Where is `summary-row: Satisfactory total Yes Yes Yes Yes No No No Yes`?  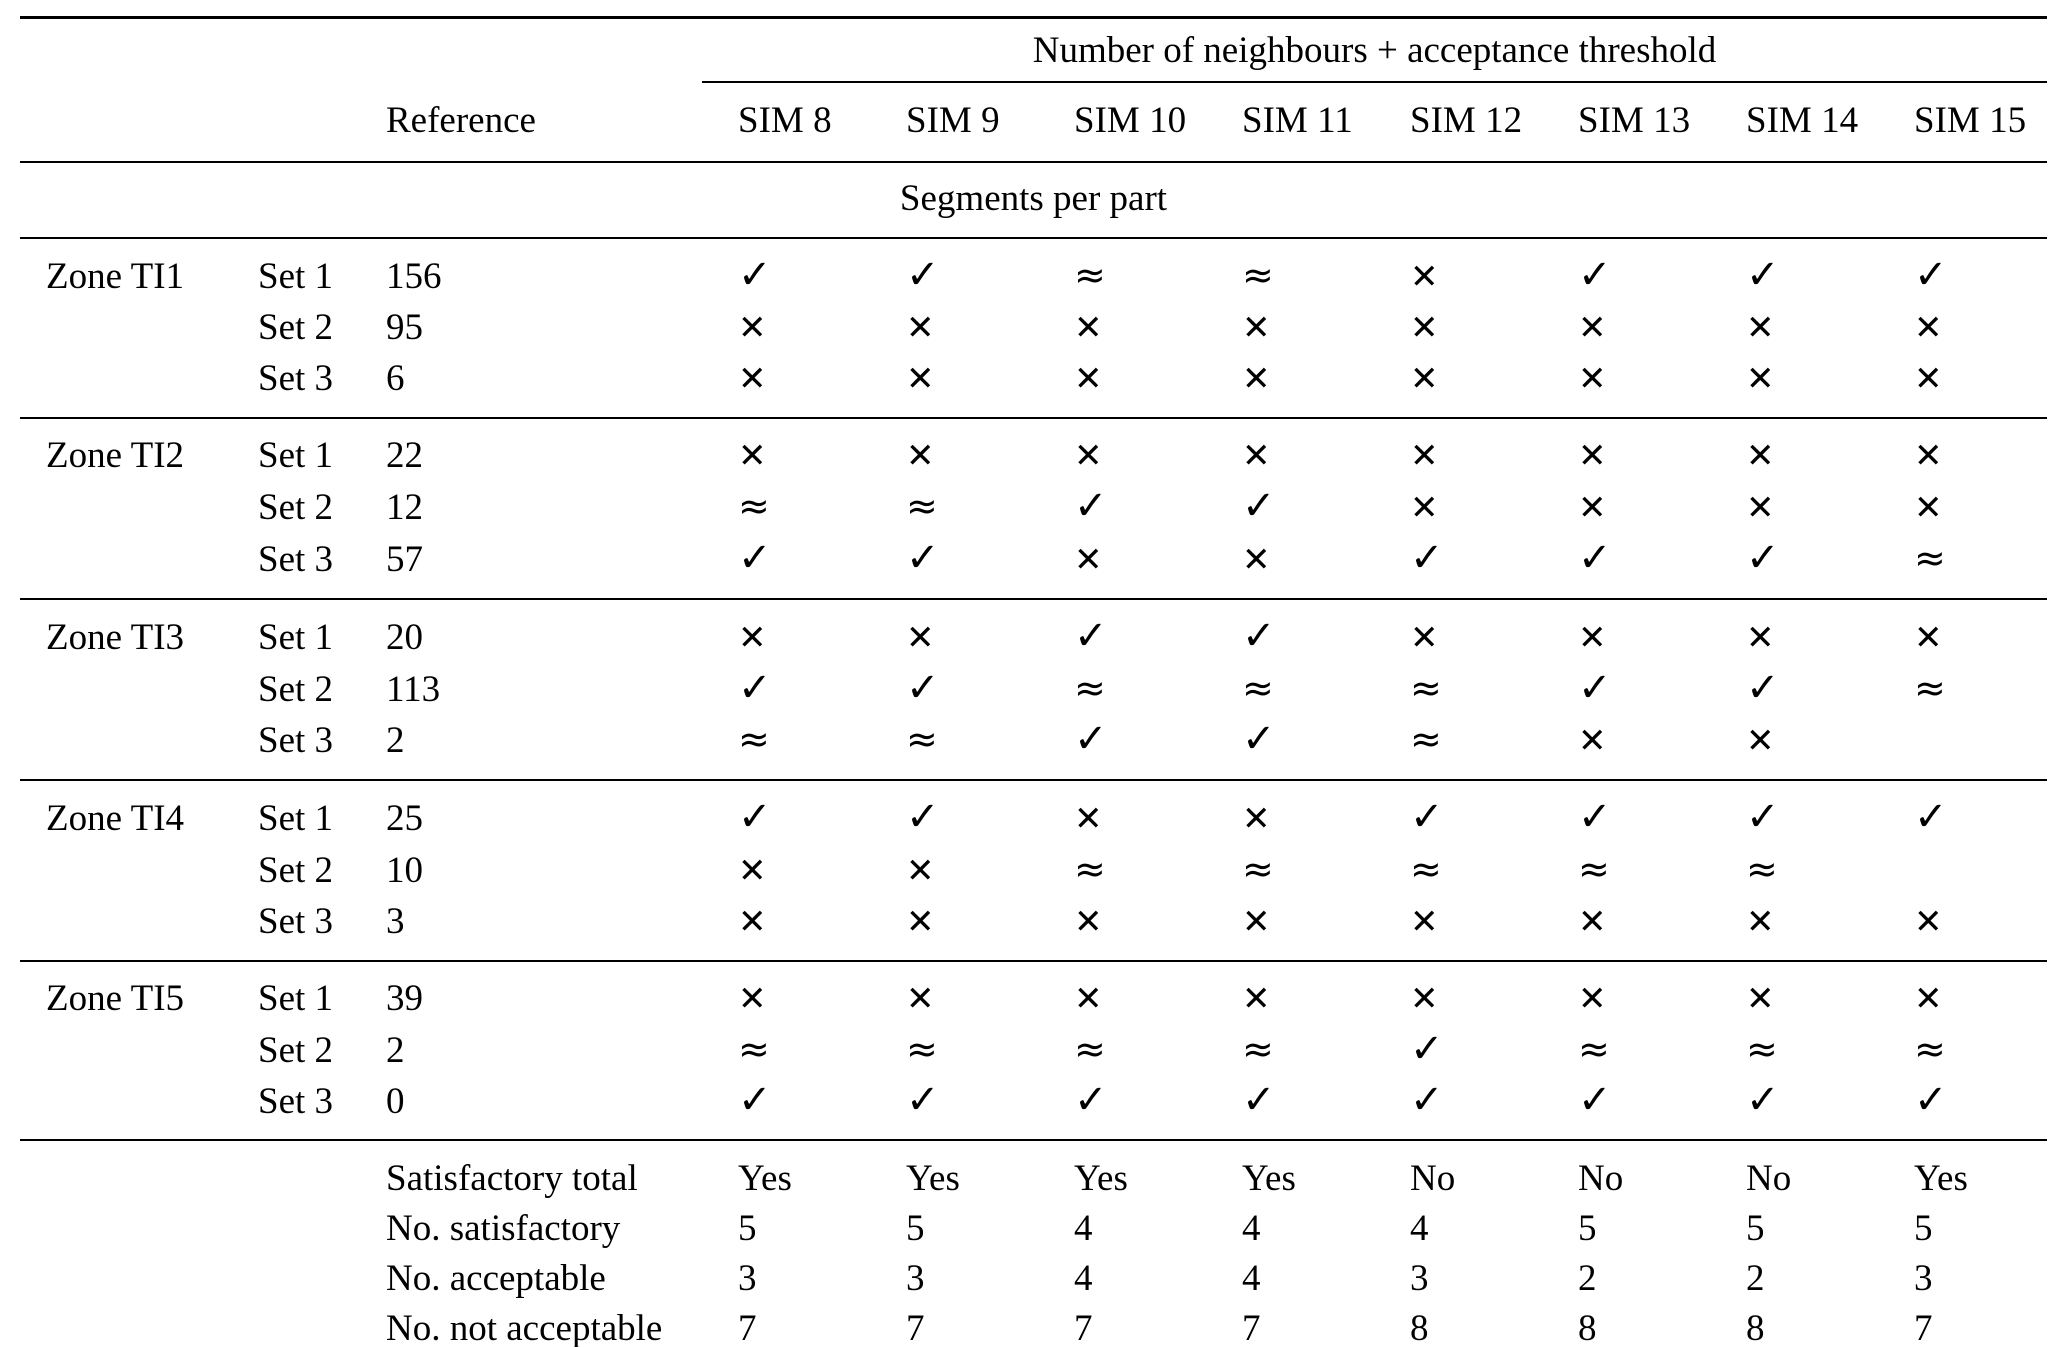
summary-row: Satisfactory total Yes Yes Yes Yes No No No Yes is located at coordinates (1033, 1171).